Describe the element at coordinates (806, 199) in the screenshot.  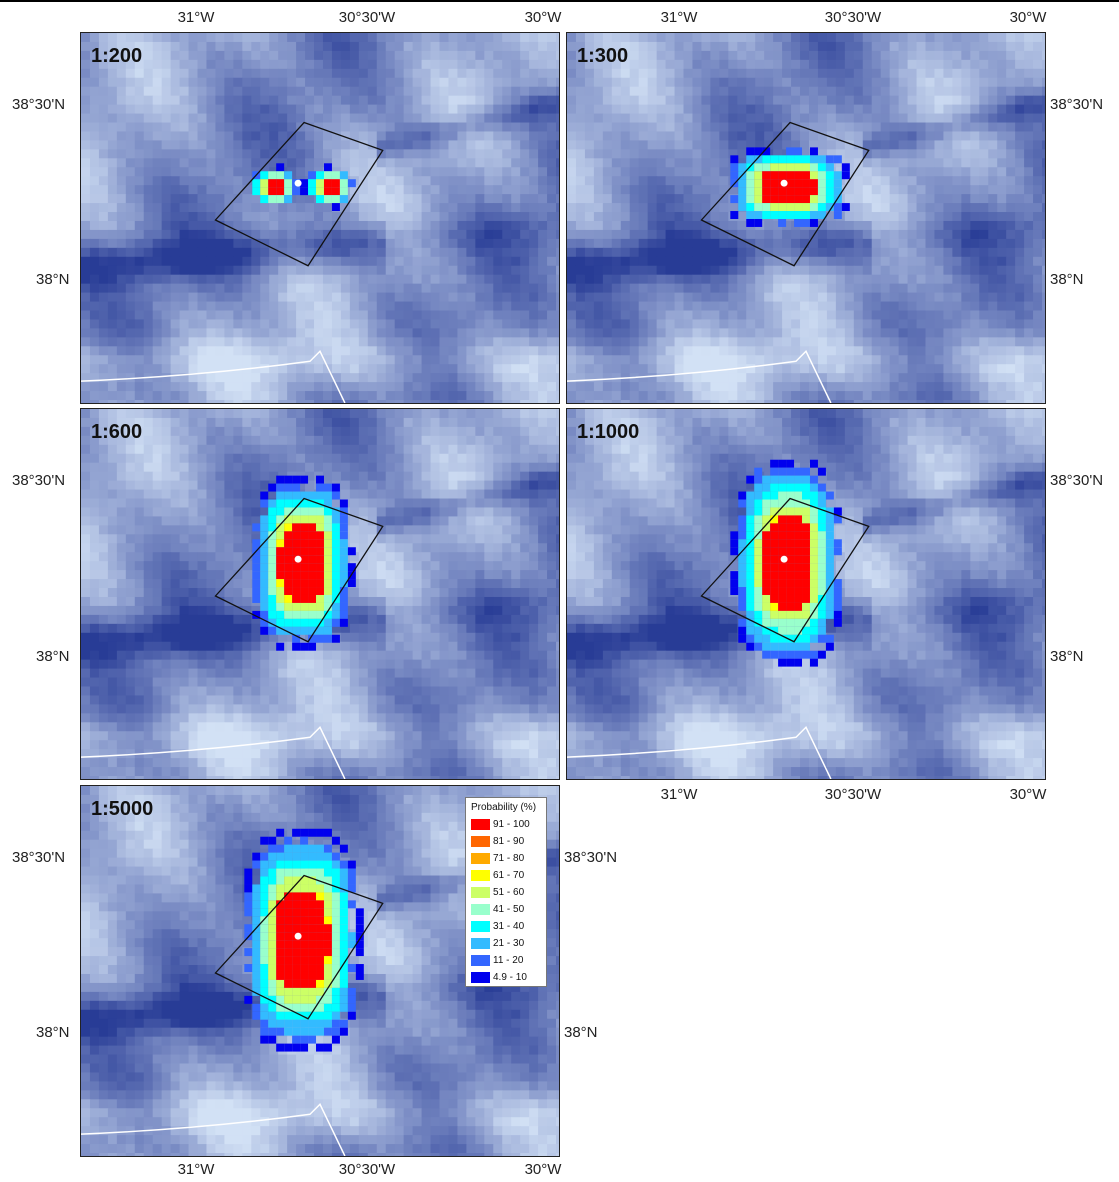
I see `probability-cell` at that location.